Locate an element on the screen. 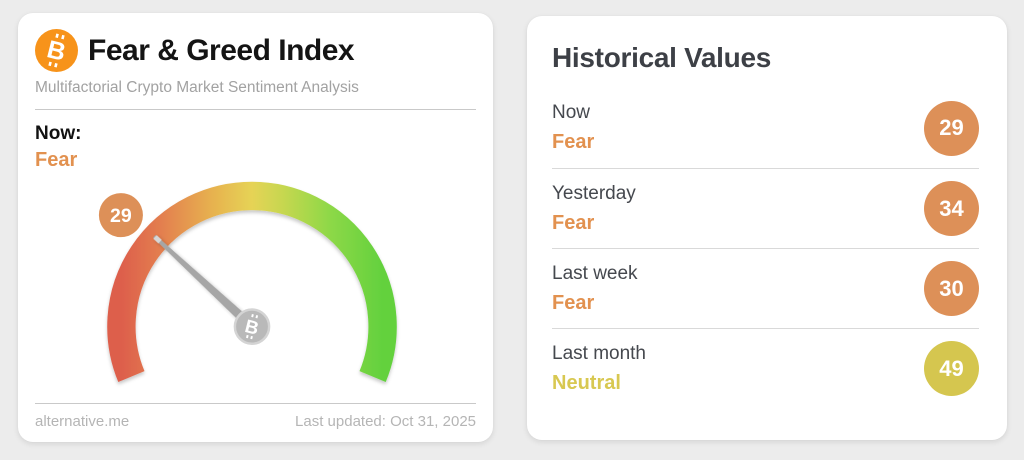 The image size is (1024, 460). list-item-last-month: Last month Neutral 49 is located at coordinates (765, 368).